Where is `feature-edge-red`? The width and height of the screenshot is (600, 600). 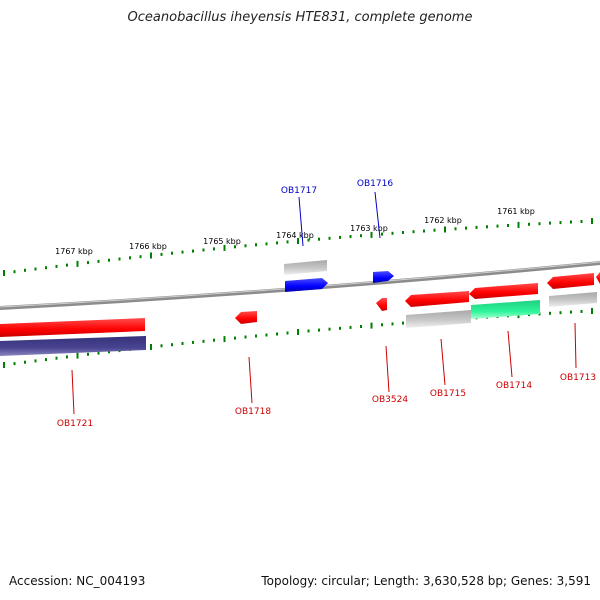 feature-edge-red is located at coordinates (598, 278).